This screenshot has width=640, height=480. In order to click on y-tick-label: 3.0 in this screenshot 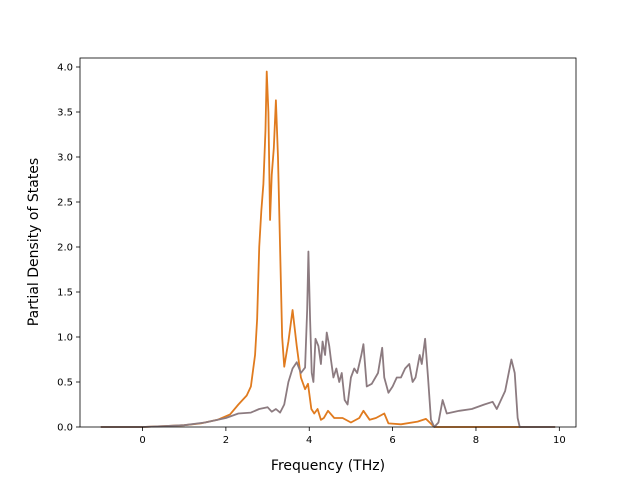, I will do `click(65, 158)`.